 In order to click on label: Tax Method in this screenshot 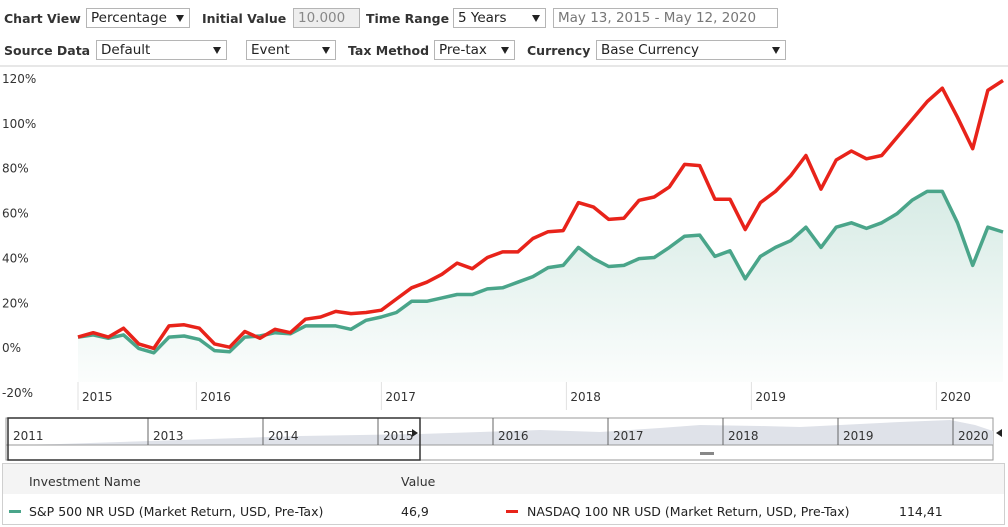, I will do `click(389, 50)`.